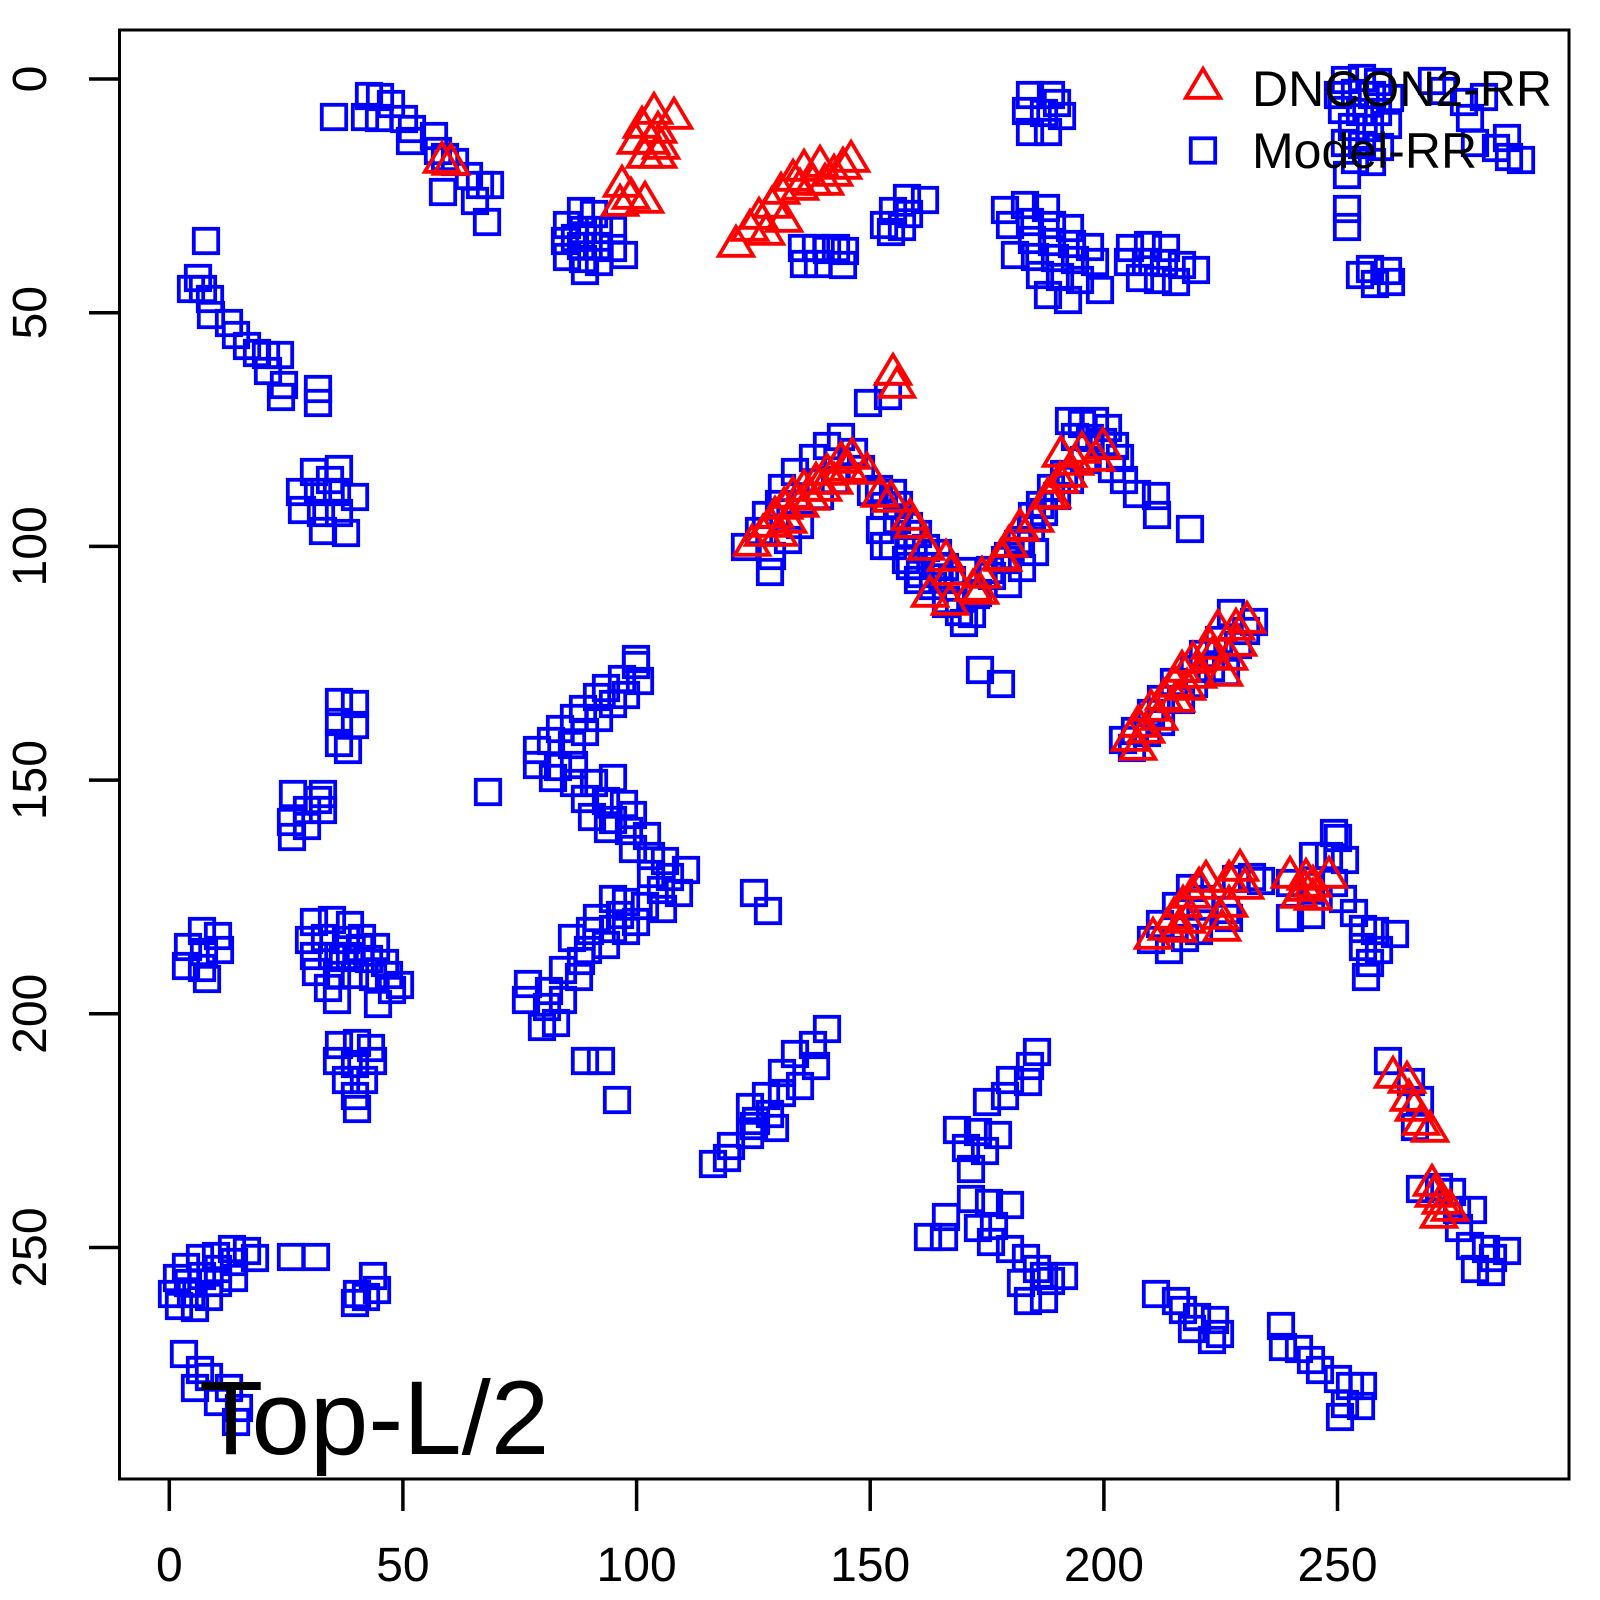 The image size is (1600, 1600). I want to click on svg-text: Top-L/2, so click(374, 1418).